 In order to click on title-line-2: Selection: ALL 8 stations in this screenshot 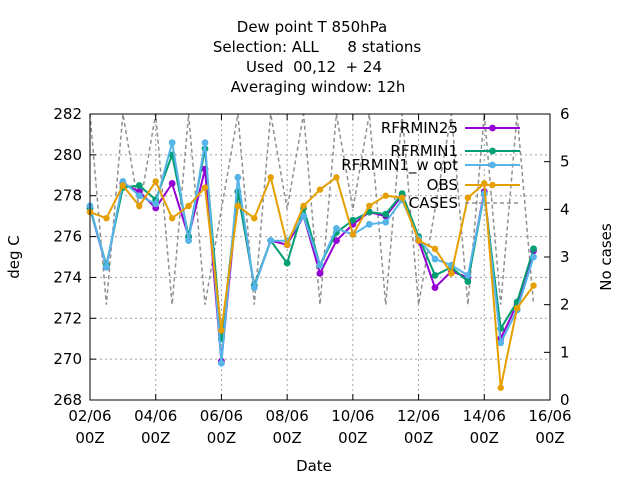, I will do `click(317, 47)`.